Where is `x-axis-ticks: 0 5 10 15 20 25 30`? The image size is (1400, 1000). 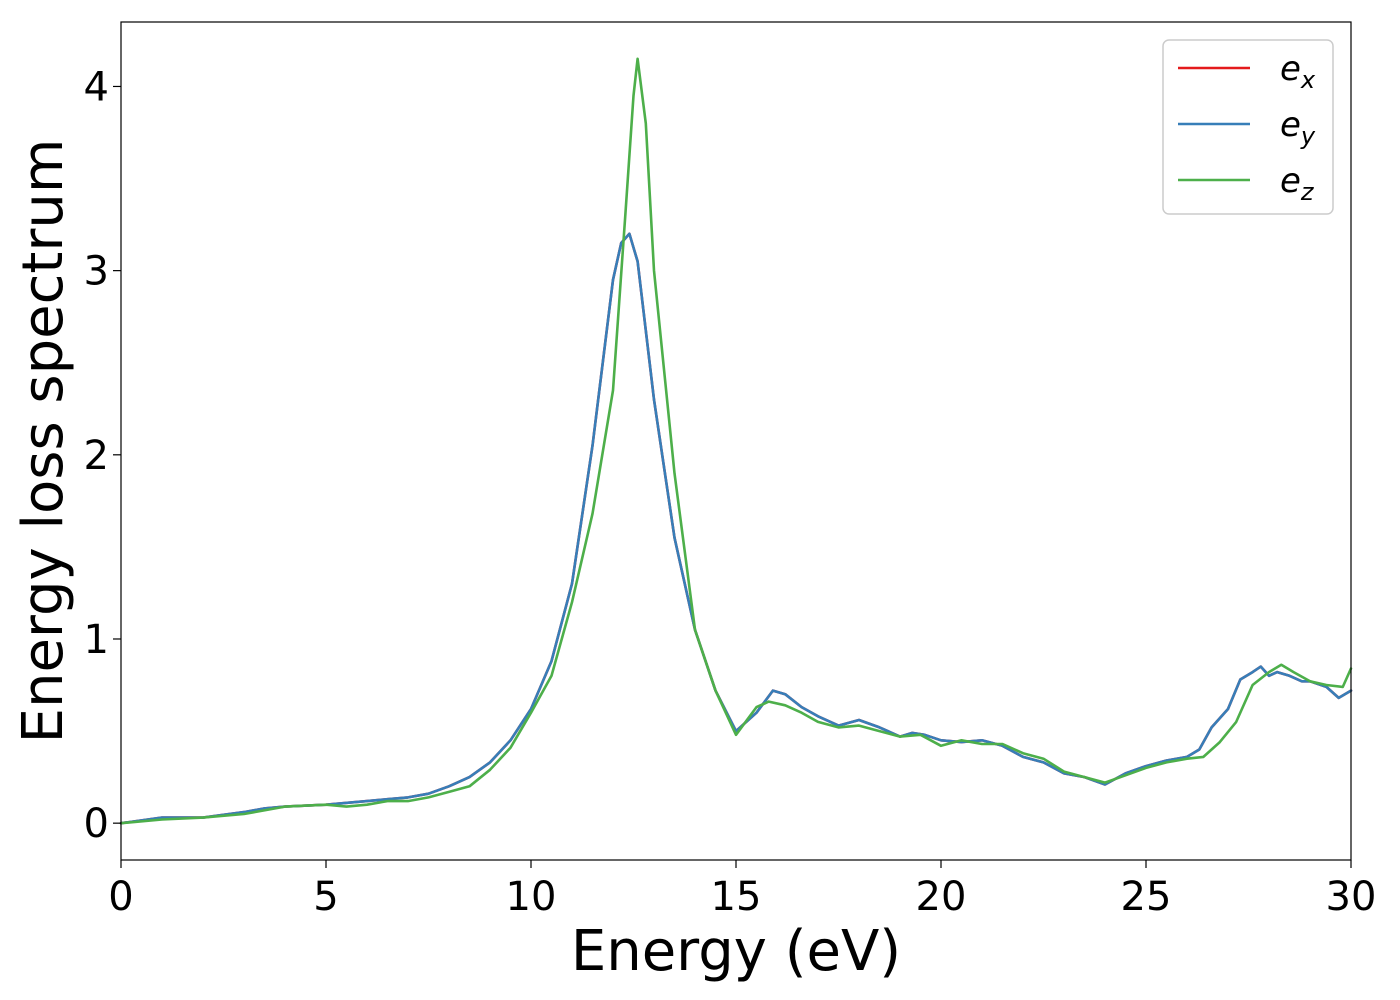 x-axis-ticks: 0 5 10 15 20 25 30 is located at coordinates (742, 890).